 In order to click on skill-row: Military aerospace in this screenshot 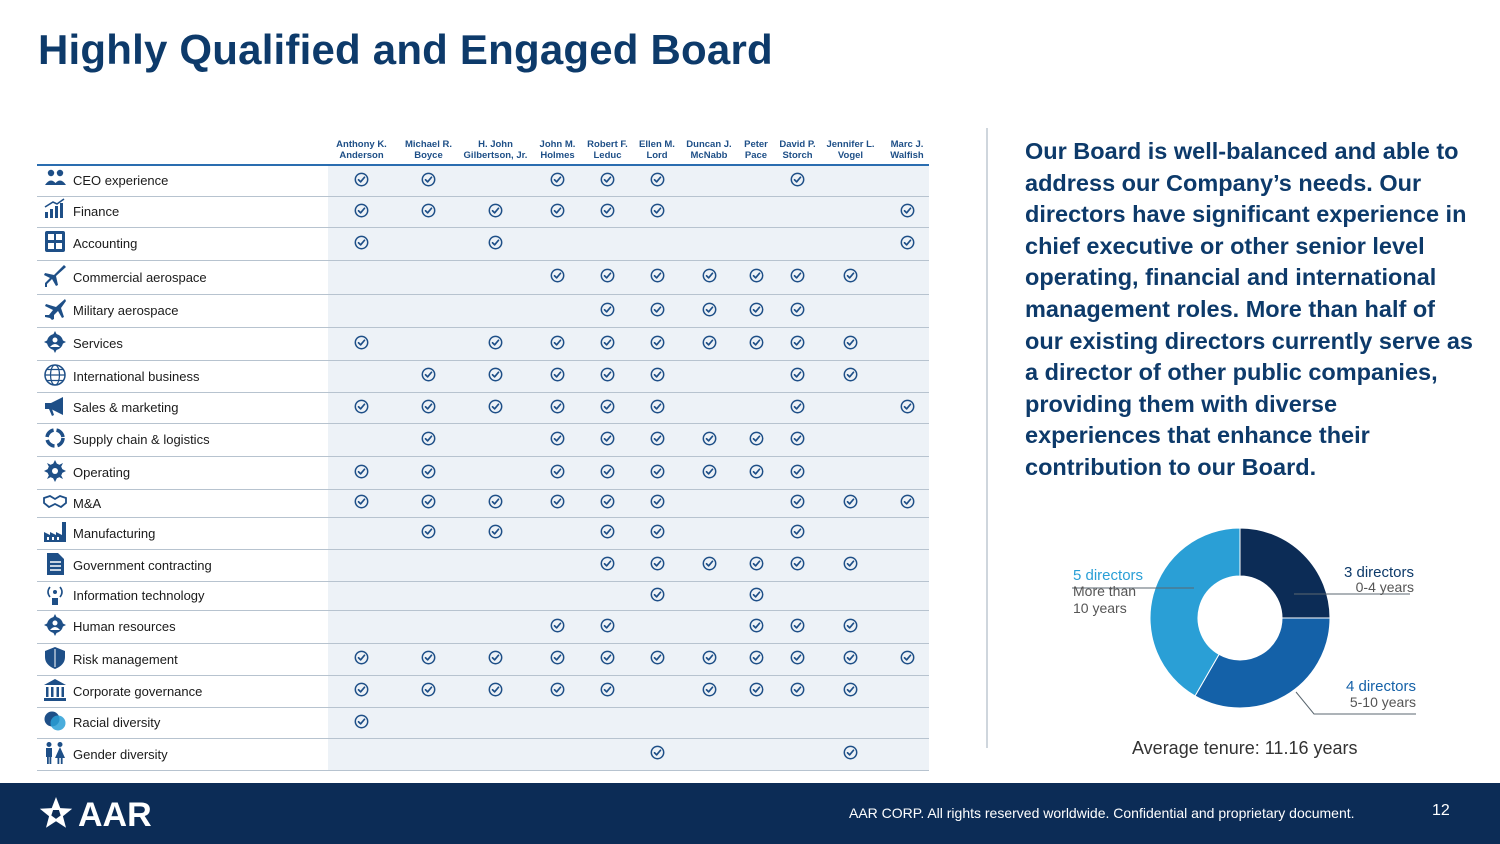, I will do `click(483, 311)`.